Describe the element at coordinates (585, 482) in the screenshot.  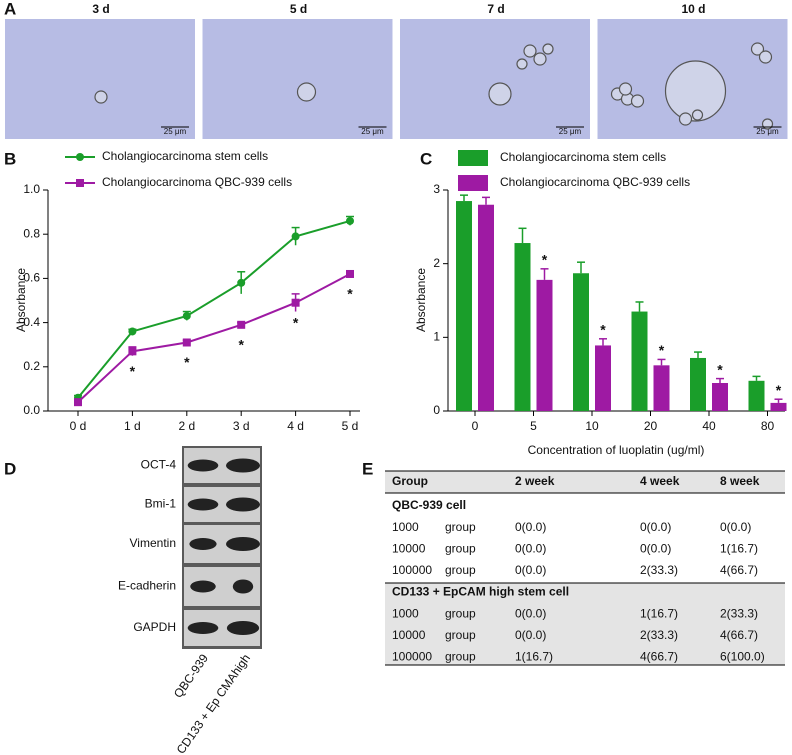
I see `table-header-bg` at that location.